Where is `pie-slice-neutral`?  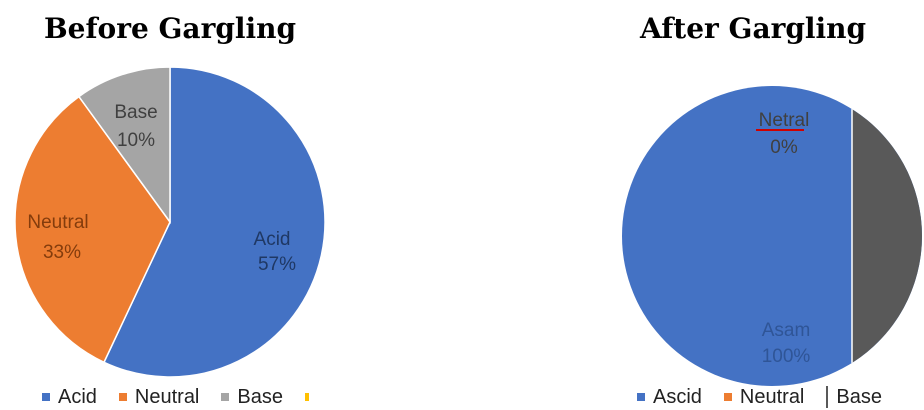 pie-slice-neutral is located at coordinates (92, 229).